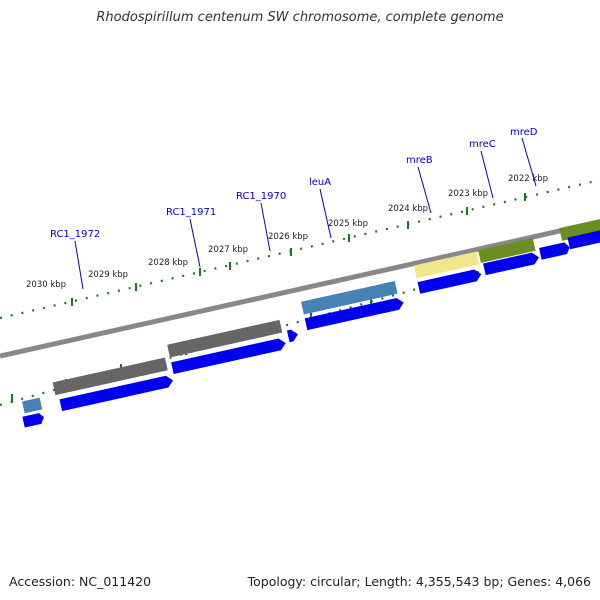  I want to click on gene-arrow-mrec, so click(511, 263).